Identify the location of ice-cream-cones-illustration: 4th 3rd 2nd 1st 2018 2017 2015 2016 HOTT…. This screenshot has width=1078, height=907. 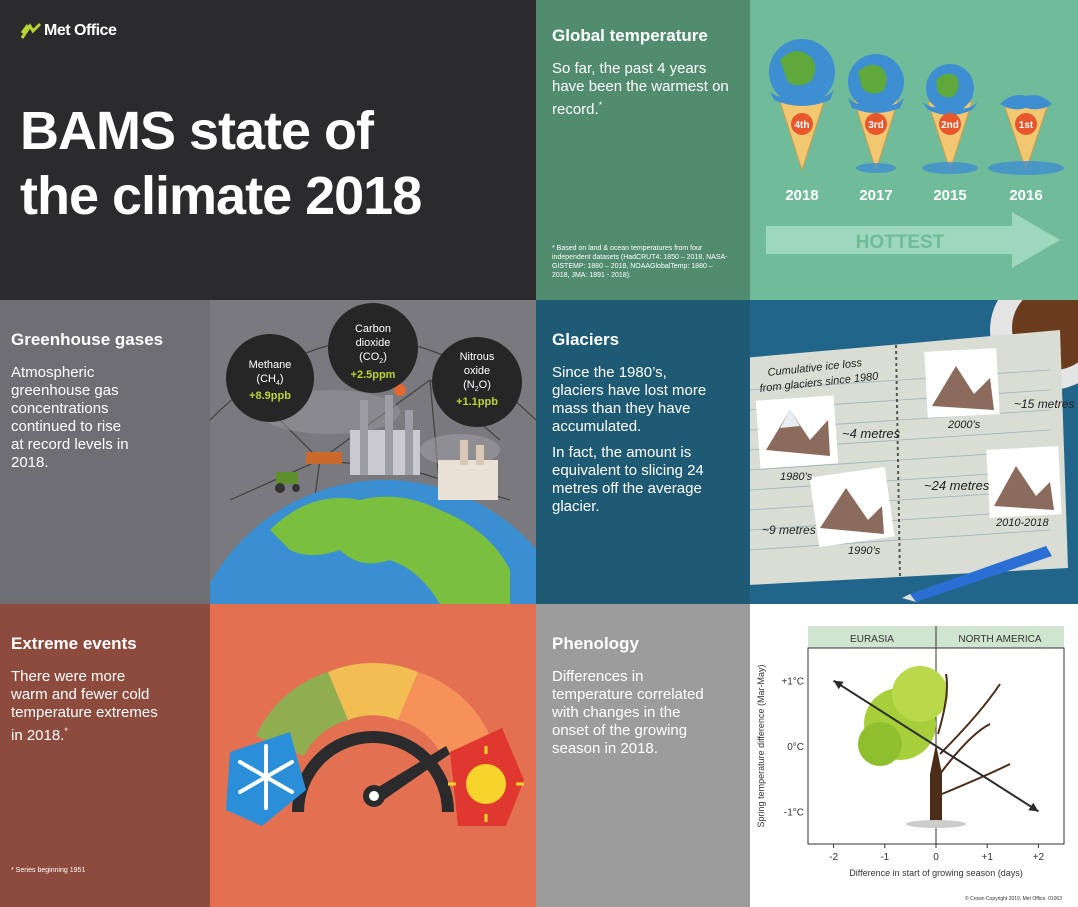
(915, 153).